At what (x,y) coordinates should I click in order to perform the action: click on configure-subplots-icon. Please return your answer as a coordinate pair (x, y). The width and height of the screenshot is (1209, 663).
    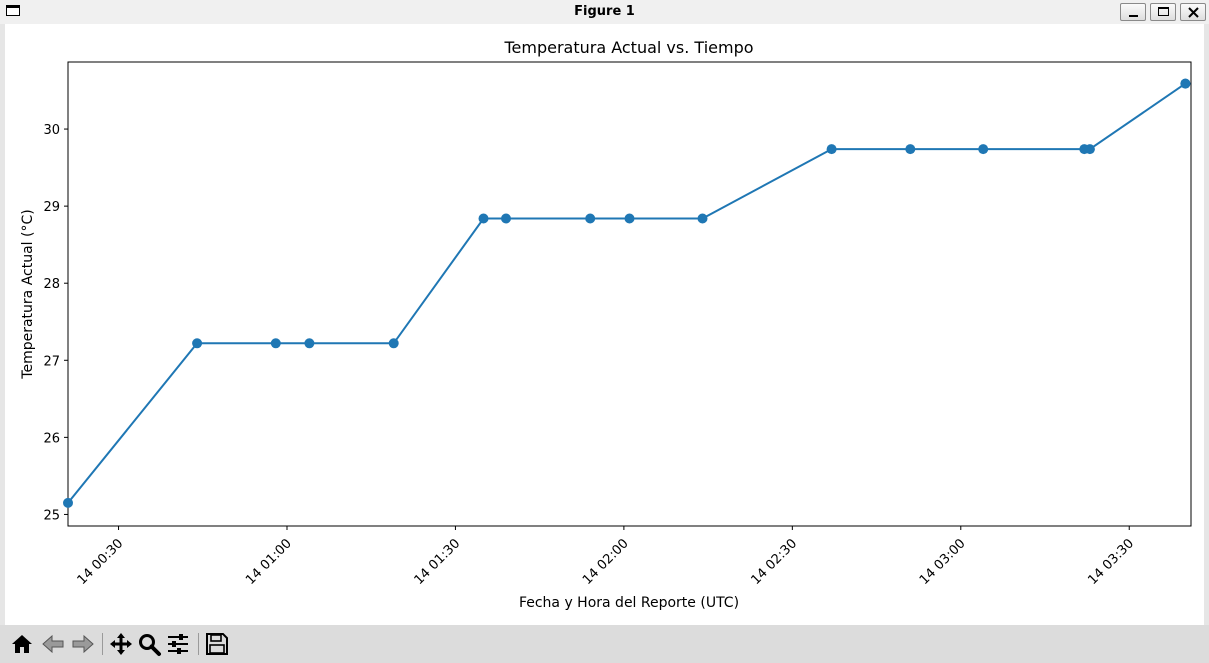
    Looking at the image, I should click on (178, 644).